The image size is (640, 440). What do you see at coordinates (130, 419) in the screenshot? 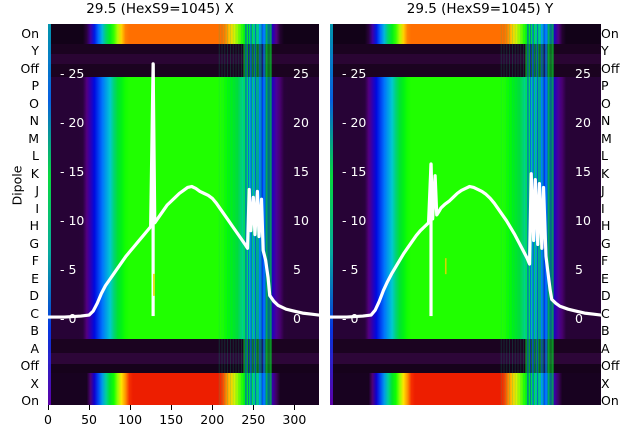
I see `x-tick-label-100: 100` at bounding box center [130, 419].